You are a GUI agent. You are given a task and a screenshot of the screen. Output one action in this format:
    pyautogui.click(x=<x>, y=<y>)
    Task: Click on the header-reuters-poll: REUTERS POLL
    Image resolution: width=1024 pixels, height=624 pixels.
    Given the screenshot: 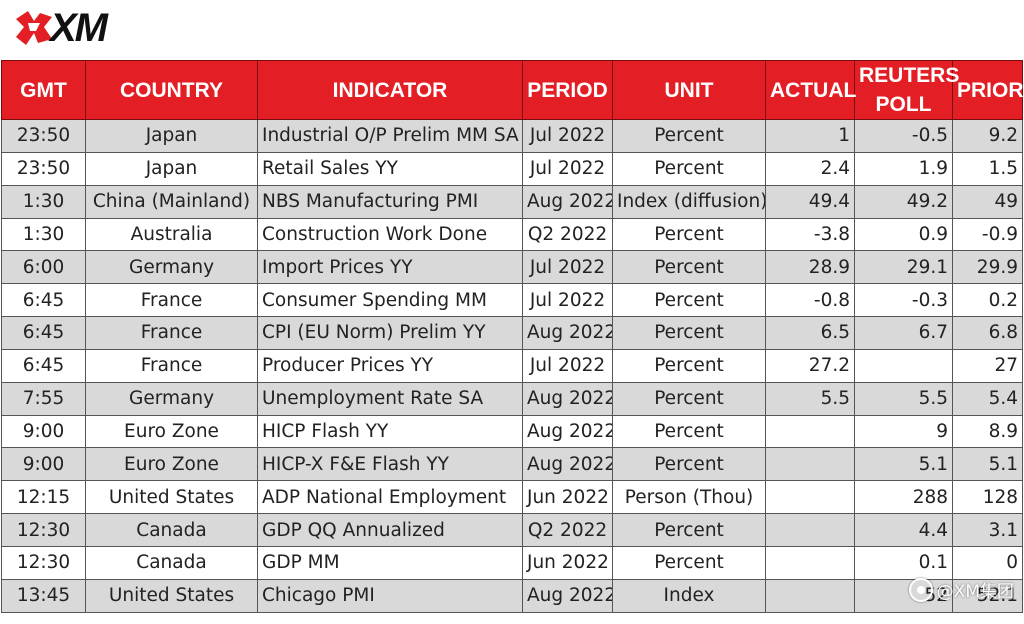 What is the action you would take?
    pyautogui.click(x=906, y=90)
    